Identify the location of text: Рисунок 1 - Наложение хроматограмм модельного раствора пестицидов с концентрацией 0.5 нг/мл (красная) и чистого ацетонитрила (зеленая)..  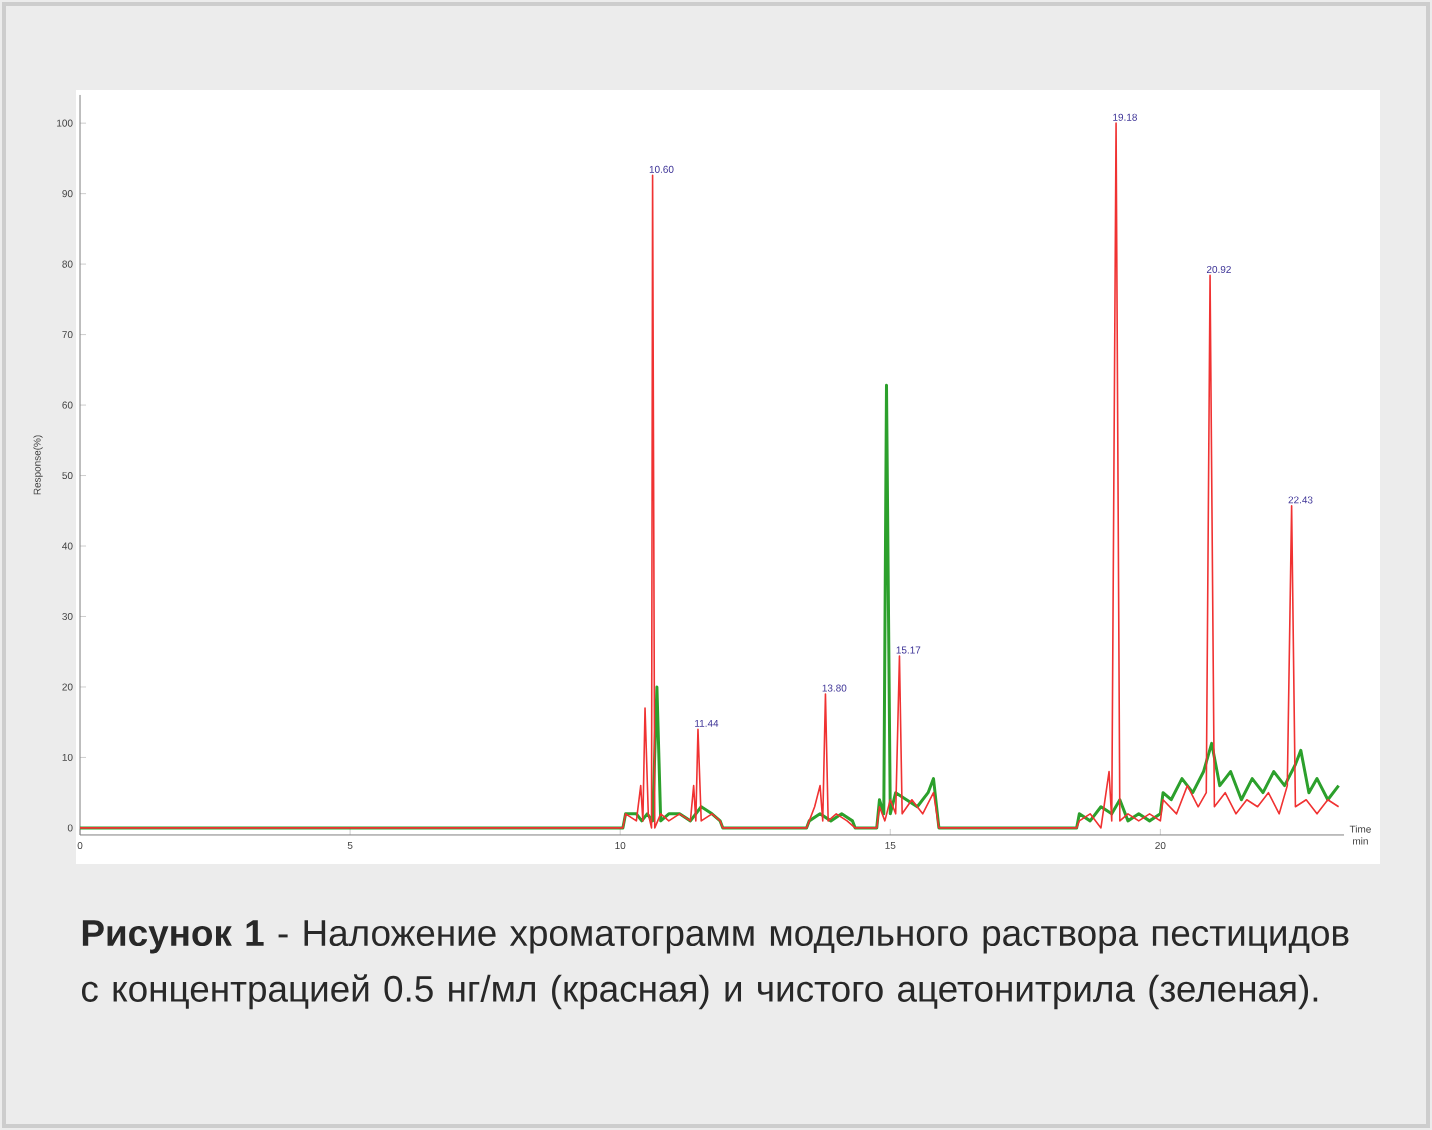
(715, 965).